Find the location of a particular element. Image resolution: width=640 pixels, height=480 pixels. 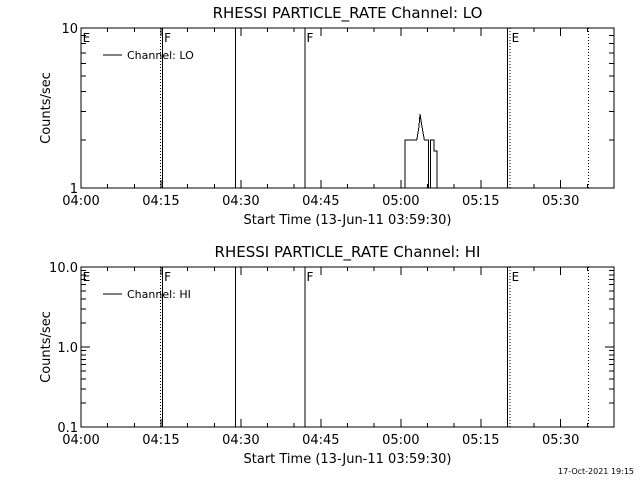

y-tick-label: 10 is located at coordinates (69, 29).